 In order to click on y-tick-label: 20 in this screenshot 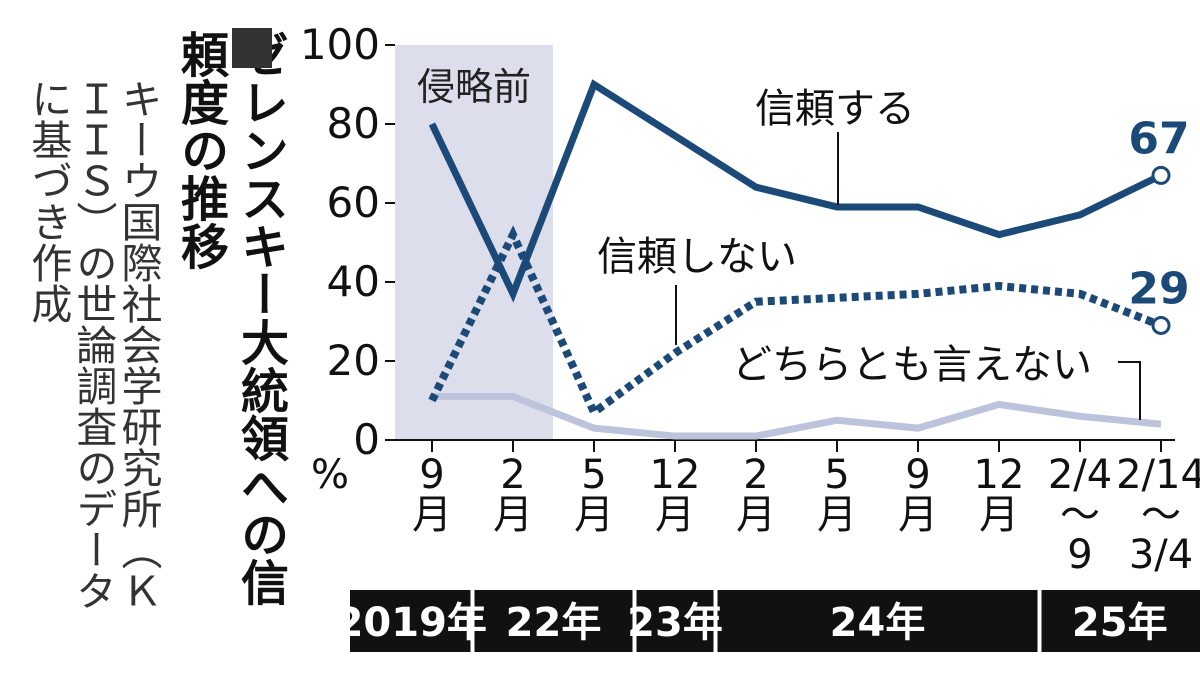, I will do `click(353, 360)`.